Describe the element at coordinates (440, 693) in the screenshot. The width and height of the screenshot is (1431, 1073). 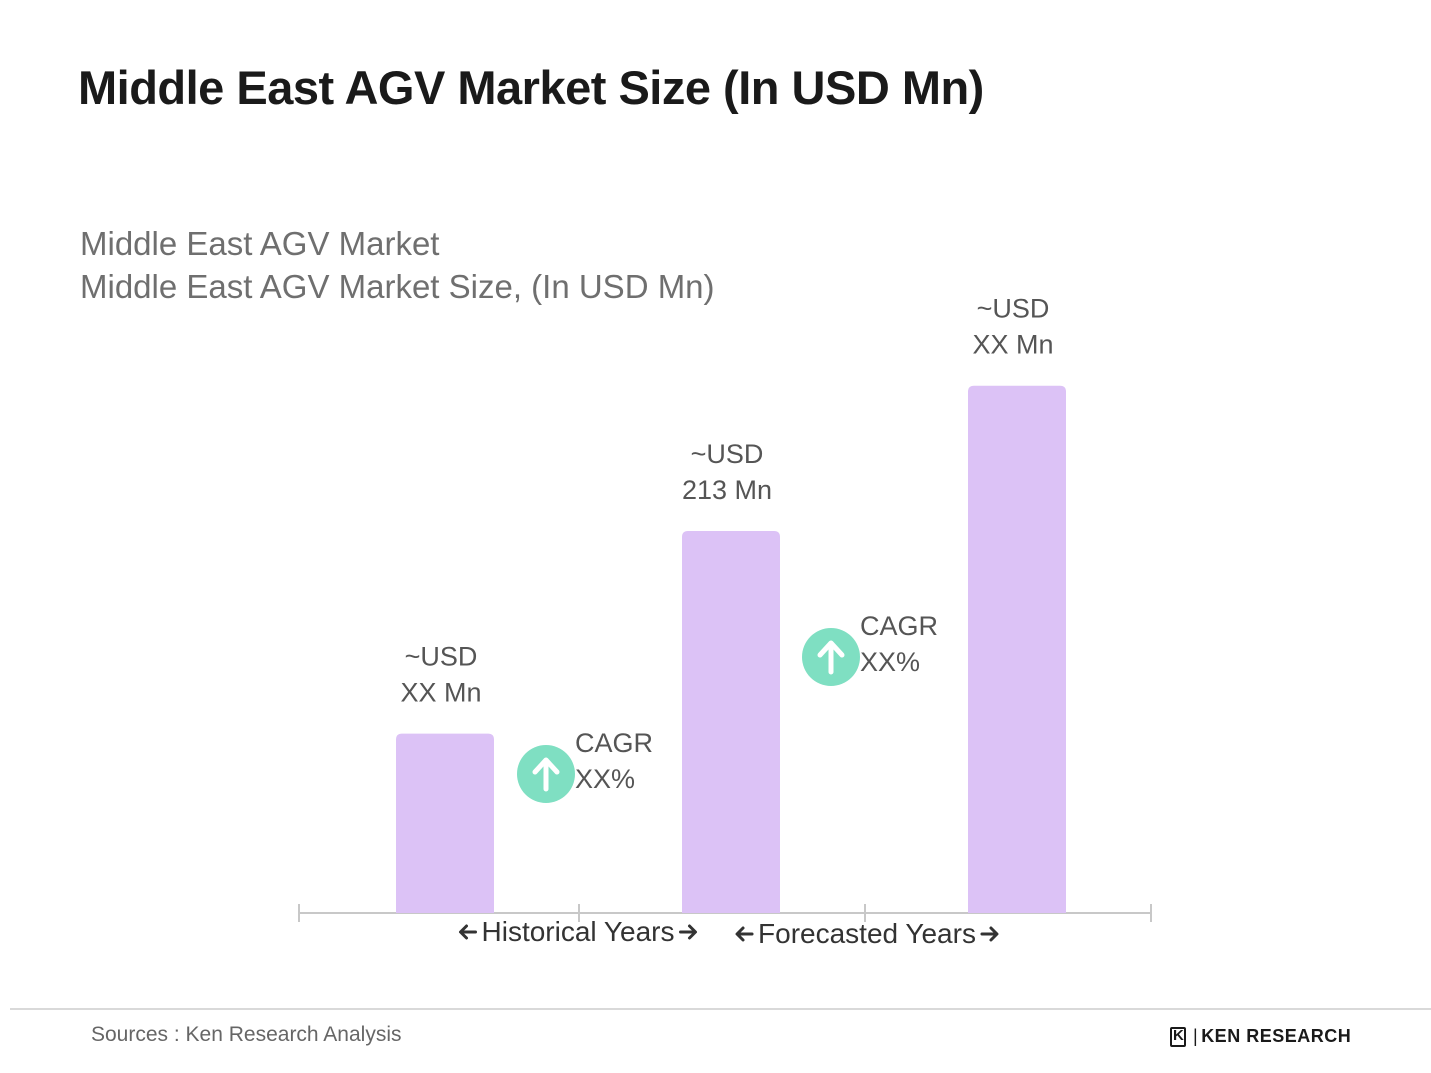
I see `bar-label-0-1: XX Mn` at that location.